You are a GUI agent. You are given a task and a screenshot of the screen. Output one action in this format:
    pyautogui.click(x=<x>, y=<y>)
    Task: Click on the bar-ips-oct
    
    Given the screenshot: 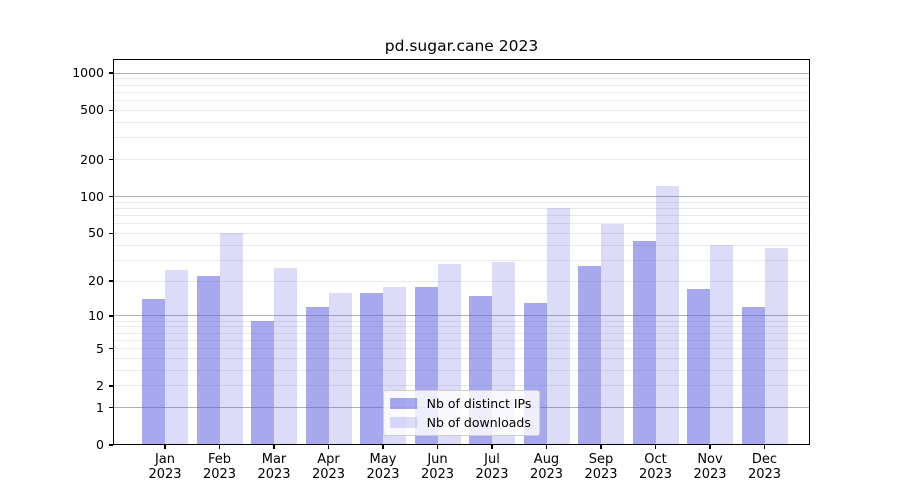 What is the action you would take?
    pyautogui.click(x=644, y=343)
    